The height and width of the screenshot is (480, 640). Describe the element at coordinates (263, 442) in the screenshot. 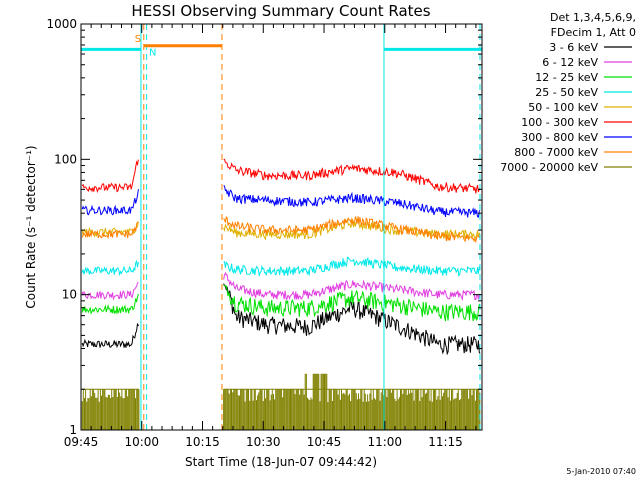

I see `x-tick-label: 10:30` at that location.